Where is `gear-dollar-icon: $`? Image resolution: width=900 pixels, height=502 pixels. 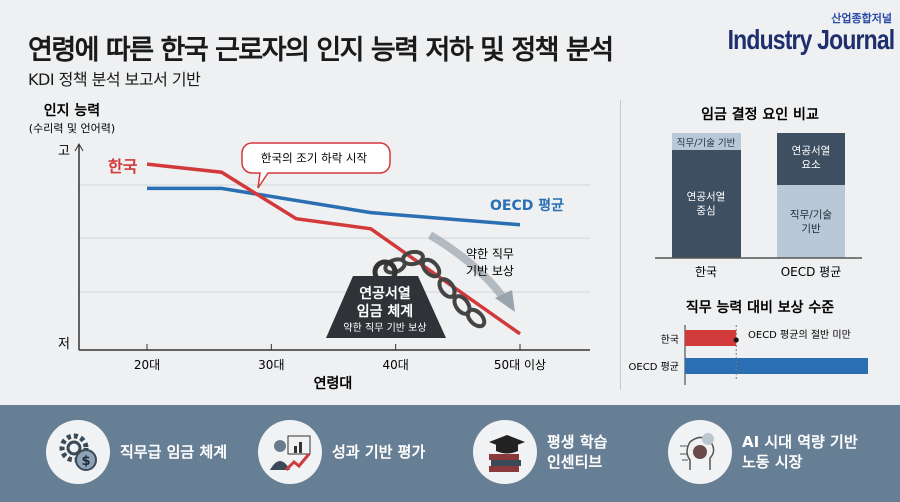
gear-dollar-icon: $ is located at coordinates (78, 452).